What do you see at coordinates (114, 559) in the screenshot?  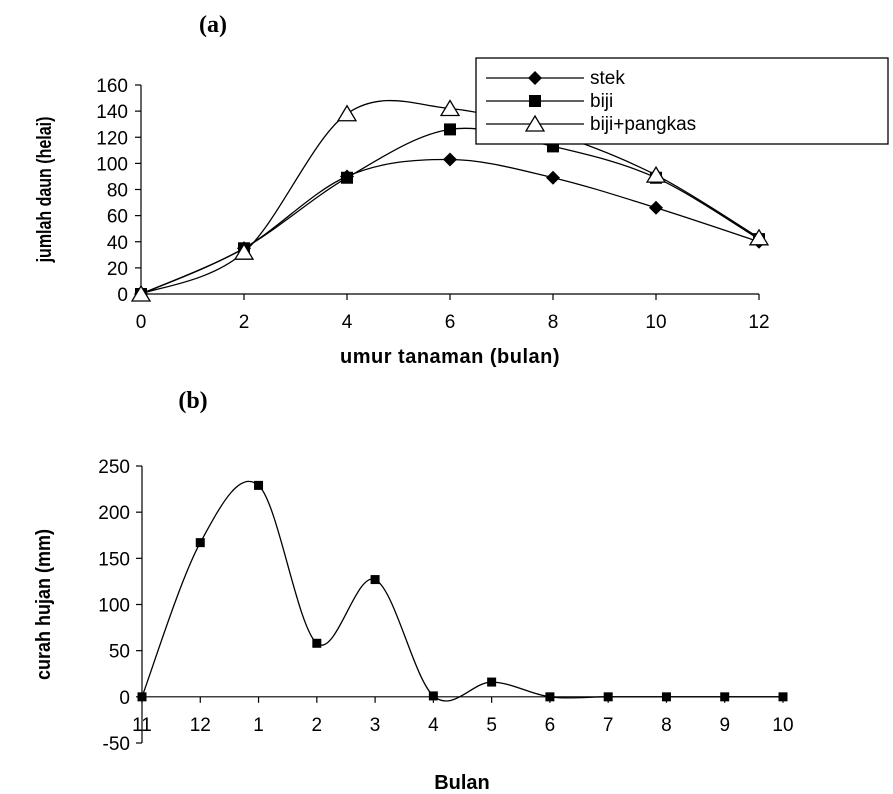 I see `y-tick-label: 150` at bounding box center [114, 559].